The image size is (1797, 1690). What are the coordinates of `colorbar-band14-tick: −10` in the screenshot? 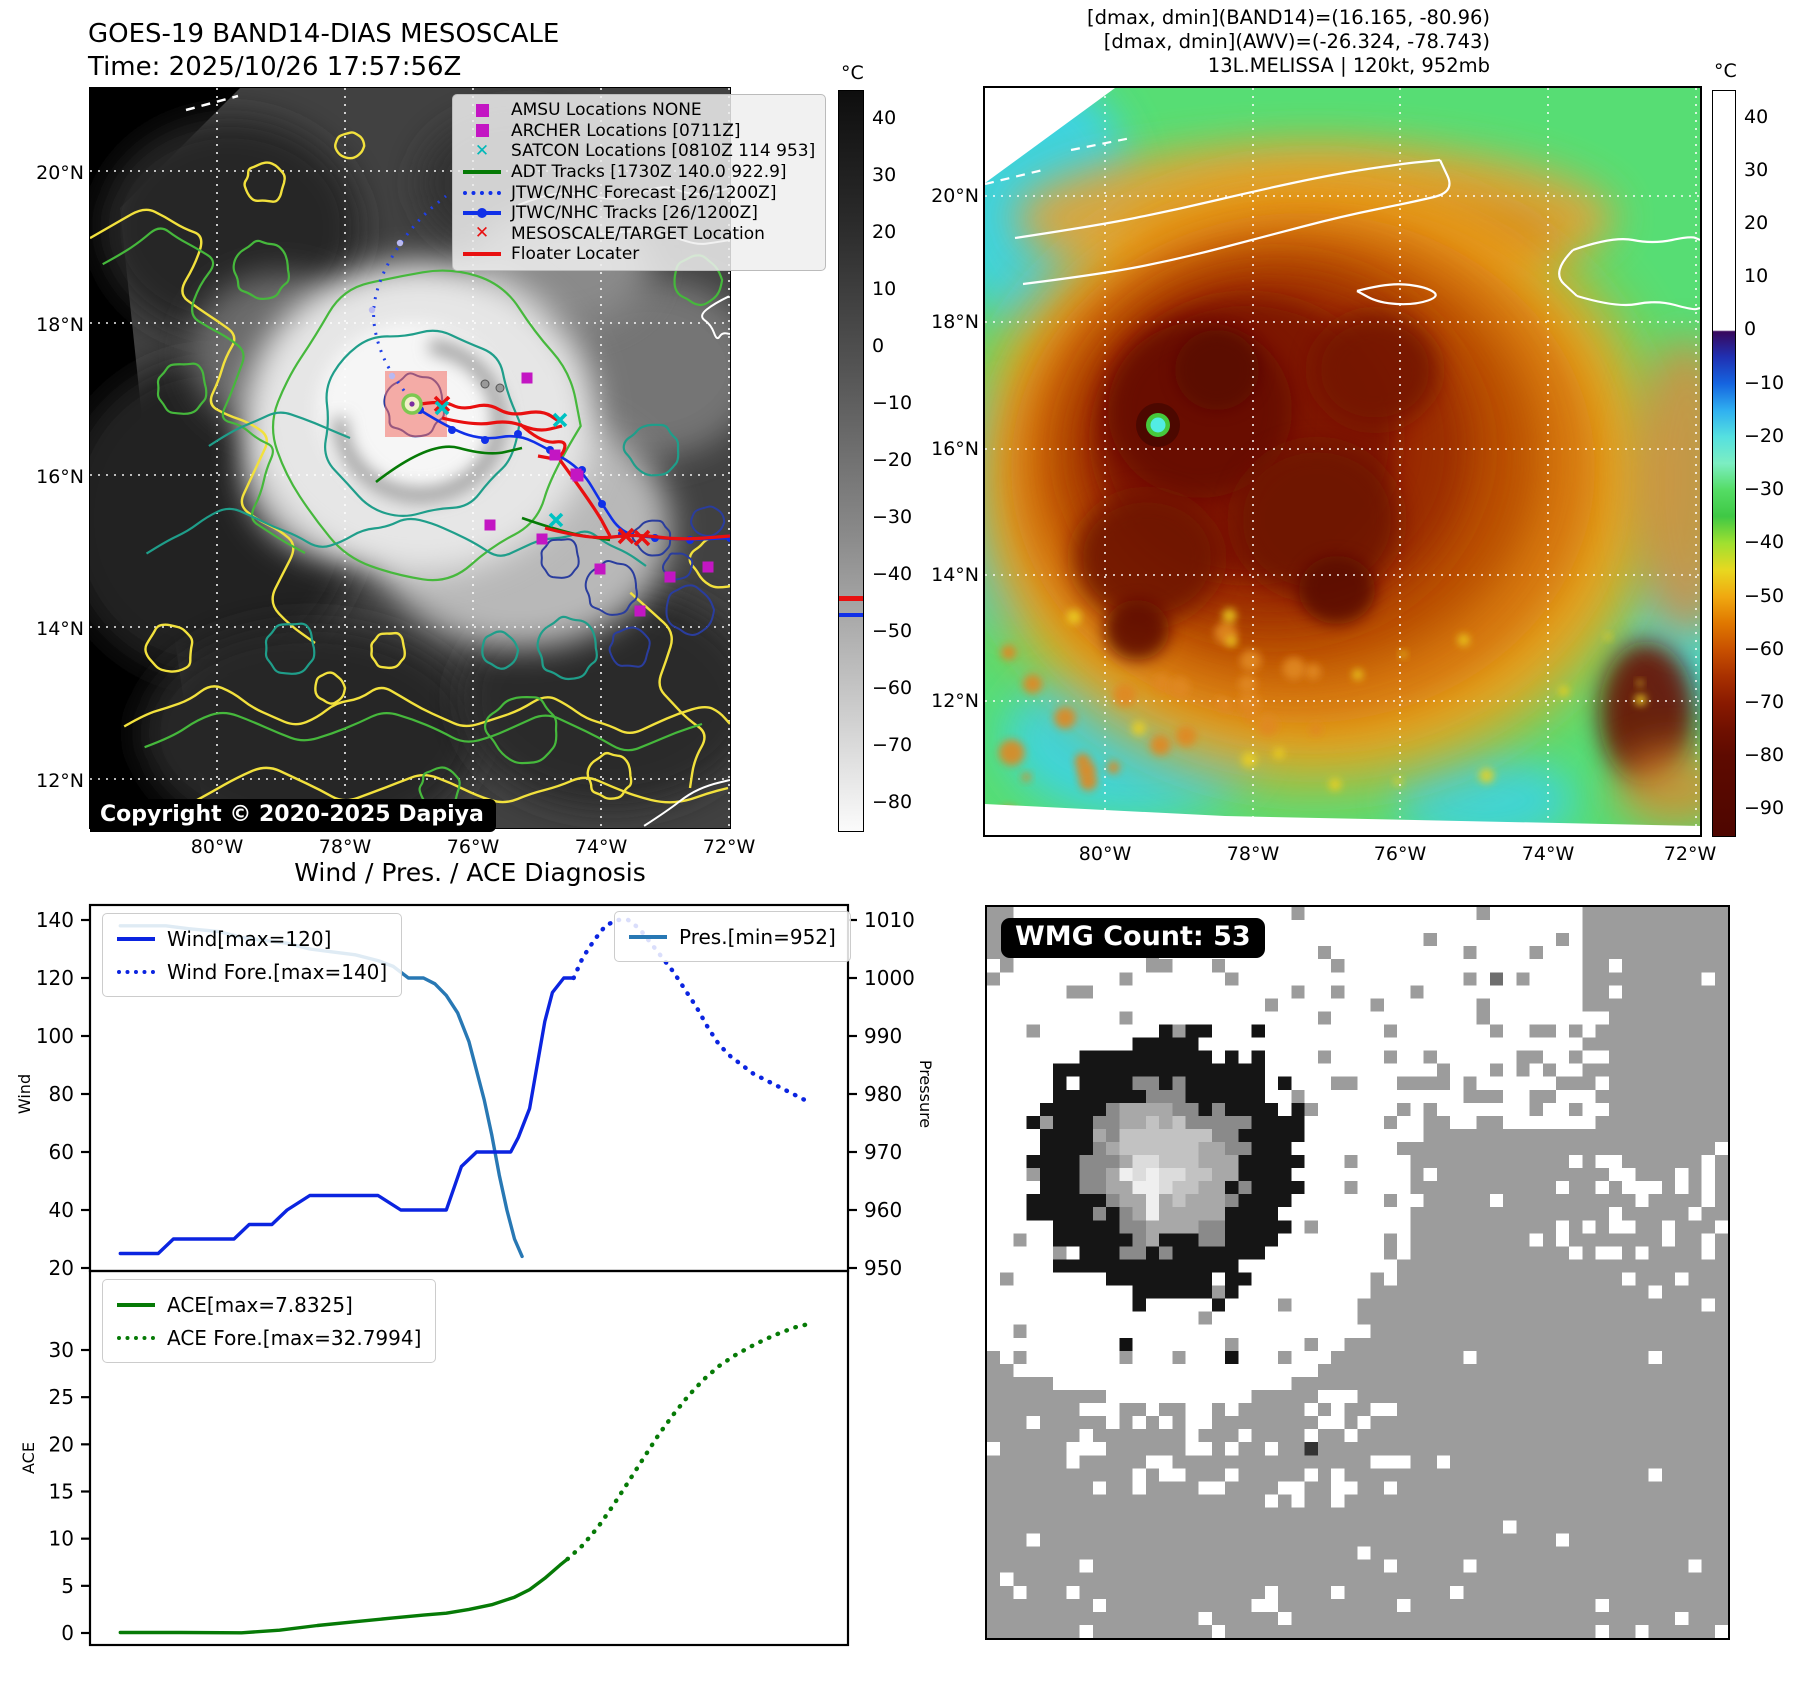 It's located at (892, 403).